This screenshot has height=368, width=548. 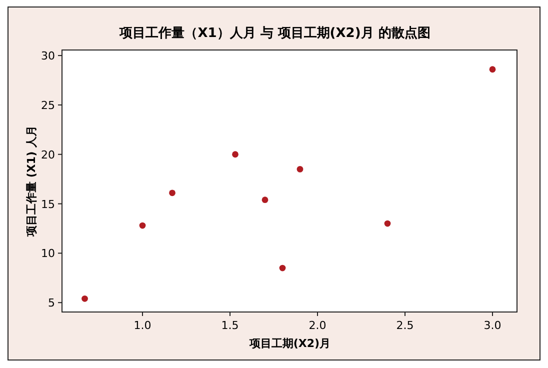 I want to click on y-tick-label: 5, so click(x=51, y=303).